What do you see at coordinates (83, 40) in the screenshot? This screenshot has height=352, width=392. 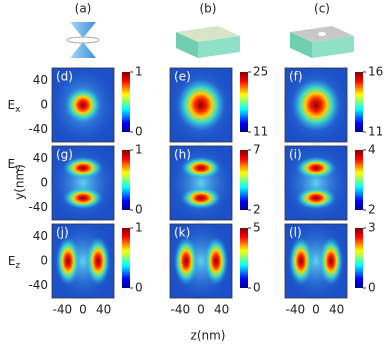 I see `icon-a` at bounding box center [83, 40].